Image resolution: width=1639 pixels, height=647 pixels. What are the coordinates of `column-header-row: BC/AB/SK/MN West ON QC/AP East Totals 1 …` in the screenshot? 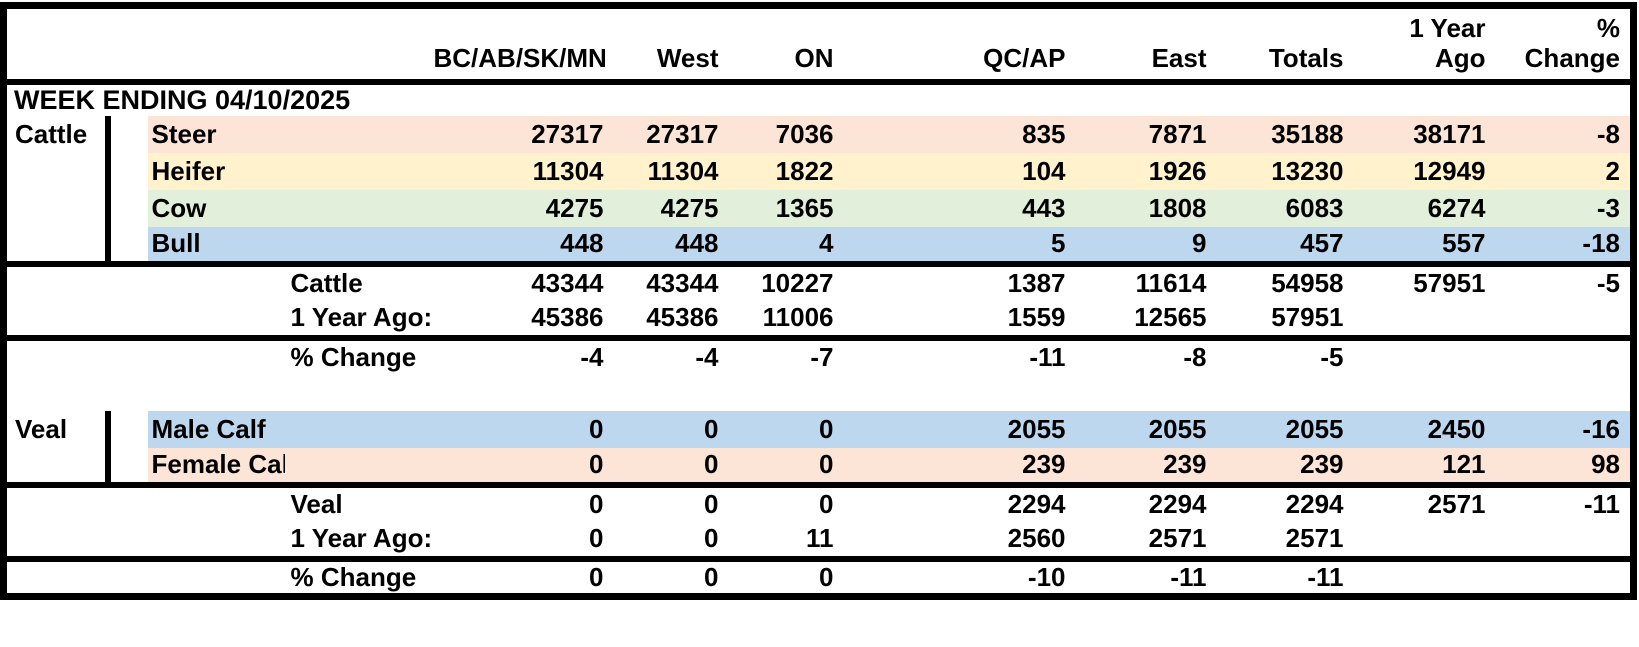 It's located at (818, 45).